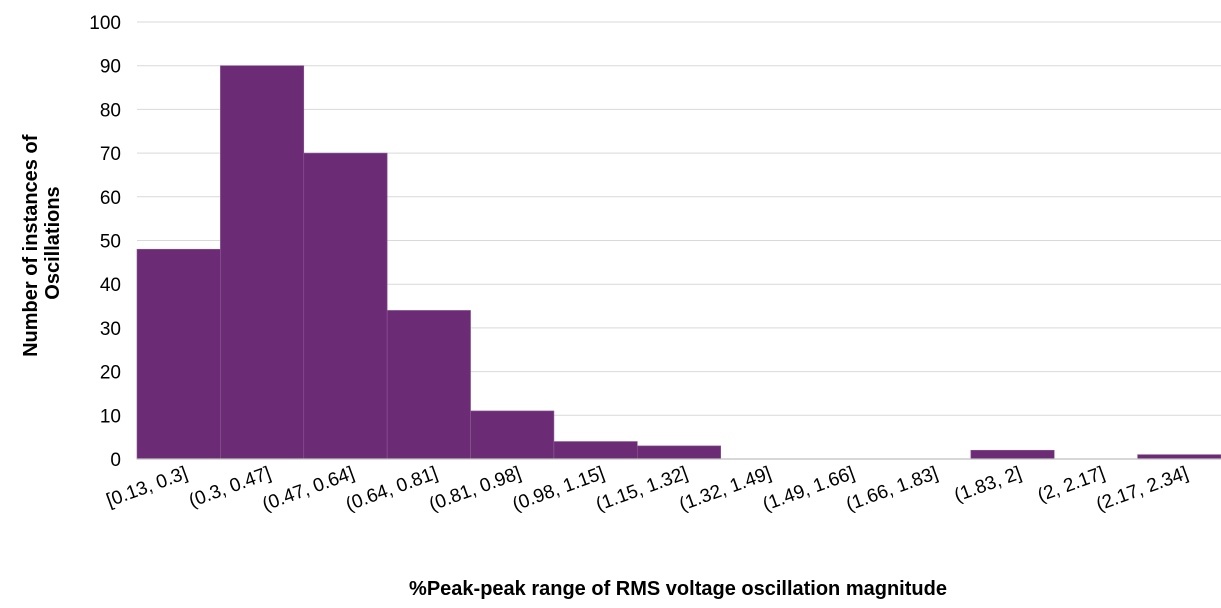  Describe the element at coordinates (1143, 489) in the screenshot. I see `x-tick-label: (2.17, 2.34]` at that location.